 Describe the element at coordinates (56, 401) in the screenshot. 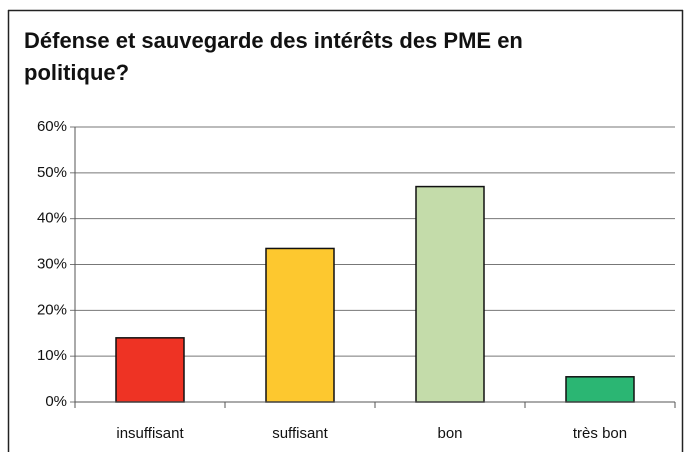

I see `y-tick-label: 0%` at that location.